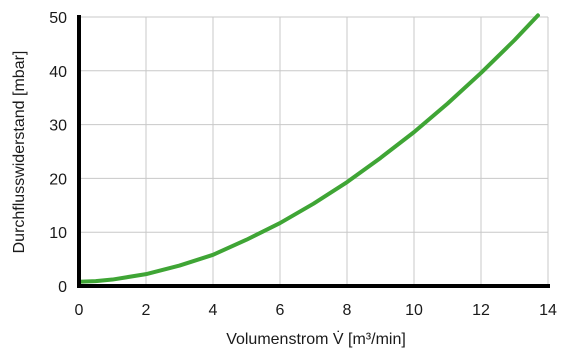  What do you see at coordinates (58, 126) in the screenshot?
I see `y-tick-label-30: 30` at bounding box center [58, 126].